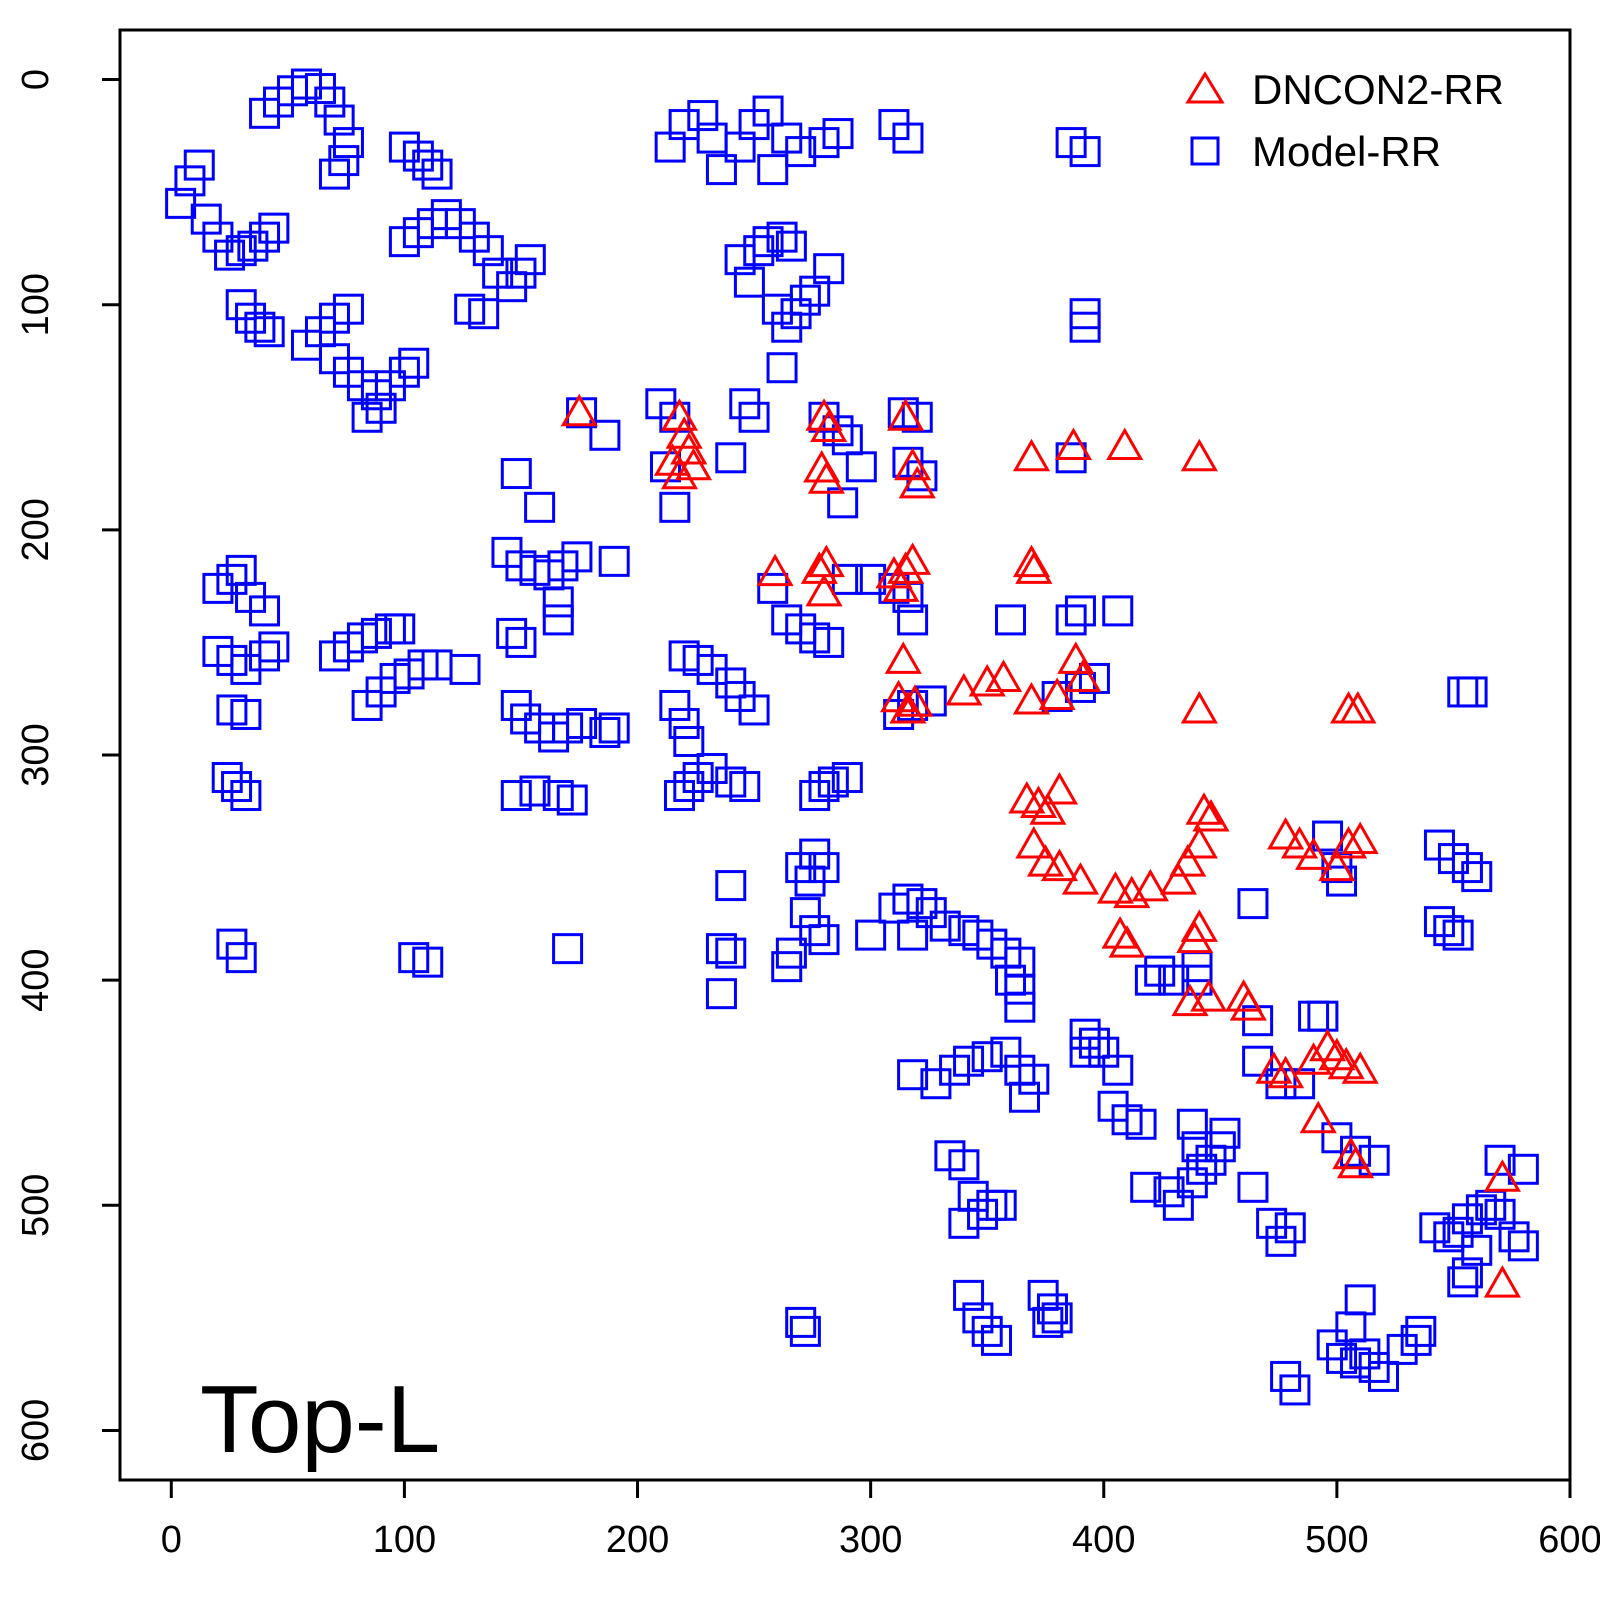  I want to click on y-tick-label: 400, so click(36, 979).